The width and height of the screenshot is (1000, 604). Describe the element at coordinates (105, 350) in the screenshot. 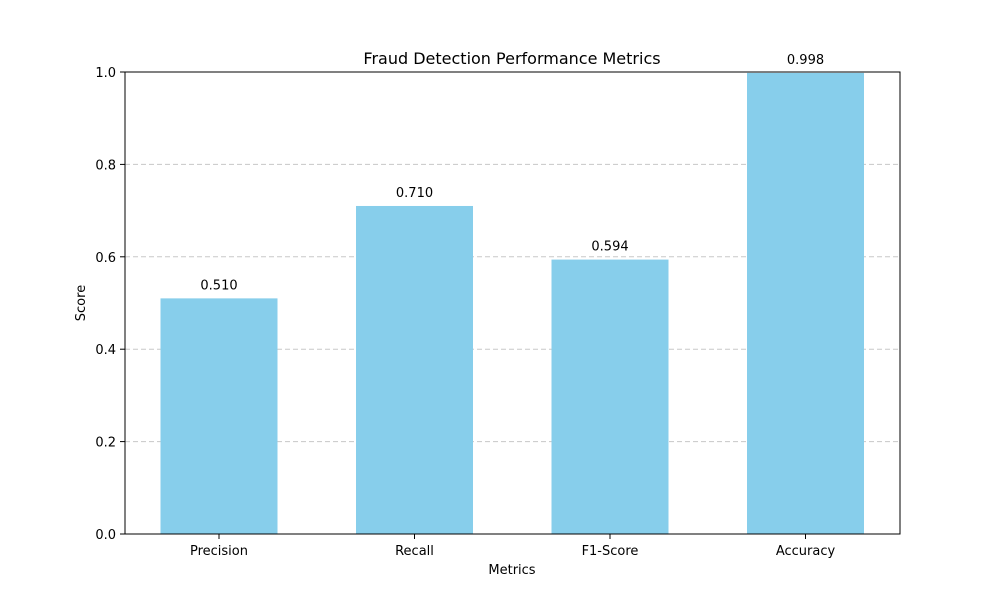

I see `y-tick-label: 0.4` at that location.